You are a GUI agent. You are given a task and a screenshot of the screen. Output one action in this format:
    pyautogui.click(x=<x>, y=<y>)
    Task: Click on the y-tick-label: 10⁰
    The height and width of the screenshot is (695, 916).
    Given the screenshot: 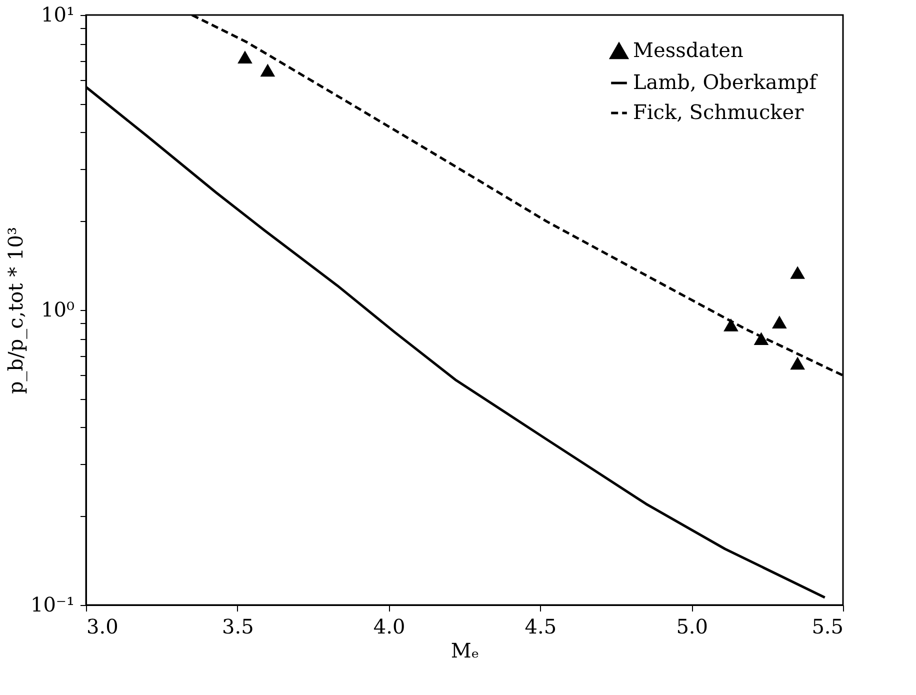 What is the action you would take?
    pyautogui.click(x=57, y=310)
    